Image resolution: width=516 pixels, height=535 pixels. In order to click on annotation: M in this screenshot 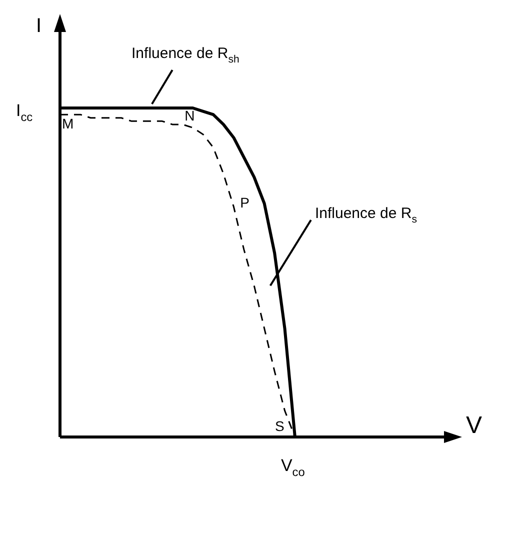, I will do `click(68, 124)`.